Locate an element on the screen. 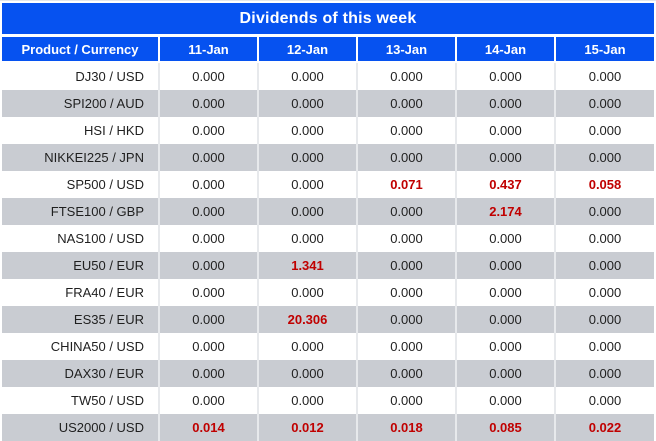  table-row: TW50 / USD 0.000 0.000 0.000 0.000 0.000 is located at coordinates (328, 400).